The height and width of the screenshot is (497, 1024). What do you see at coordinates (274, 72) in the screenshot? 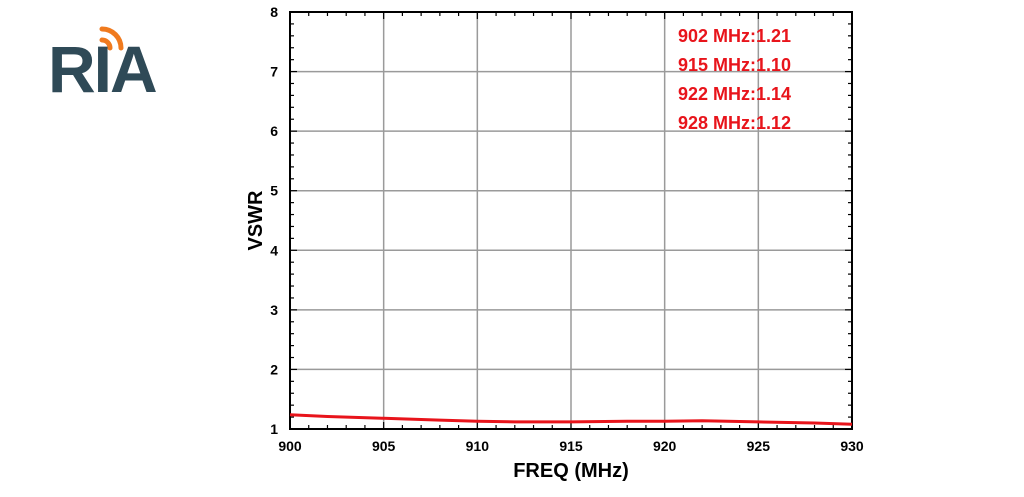
I see `y-tick-label: 7` at bounding box center [274, 72].